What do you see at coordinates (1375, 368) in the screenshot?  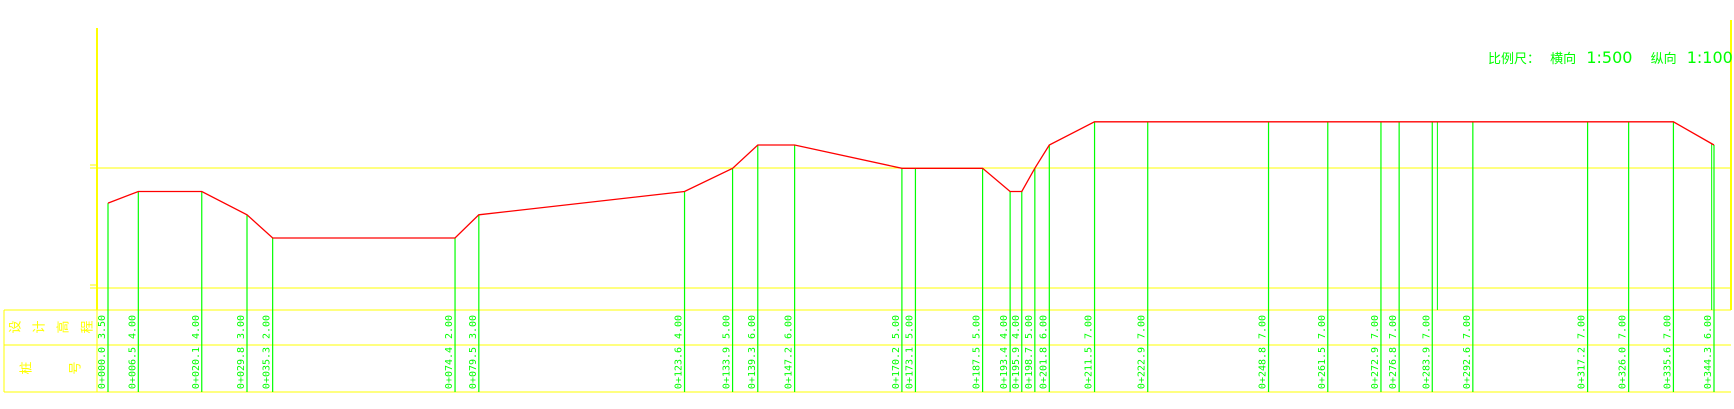 I see `station-label: 0+272.9` at bounding box center [1375, 368].